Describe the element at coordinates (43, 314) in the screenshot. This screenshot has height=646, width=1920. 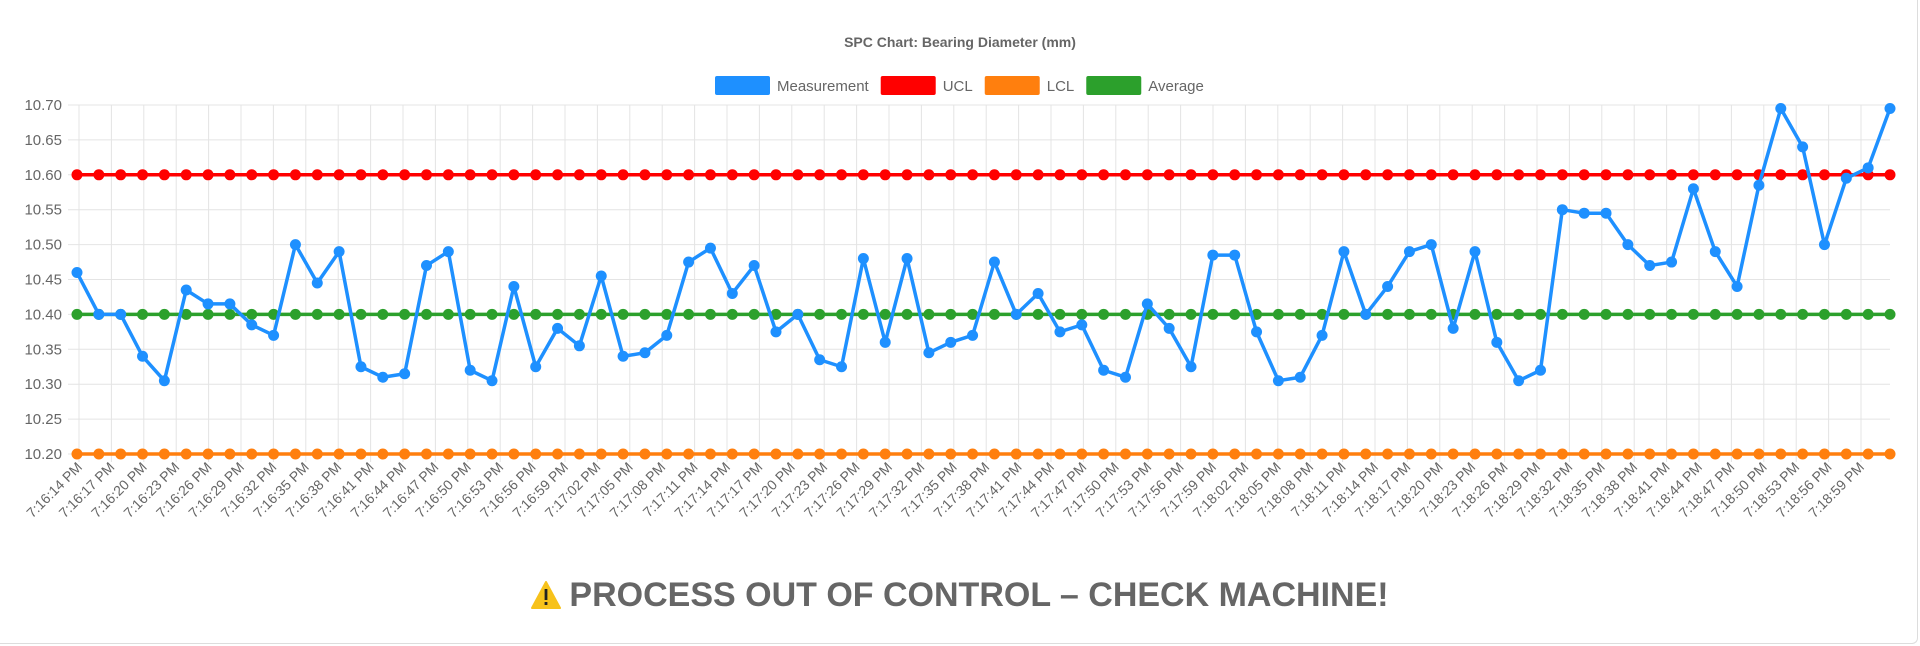
I see `y-tick-label: 10.40` at that location.